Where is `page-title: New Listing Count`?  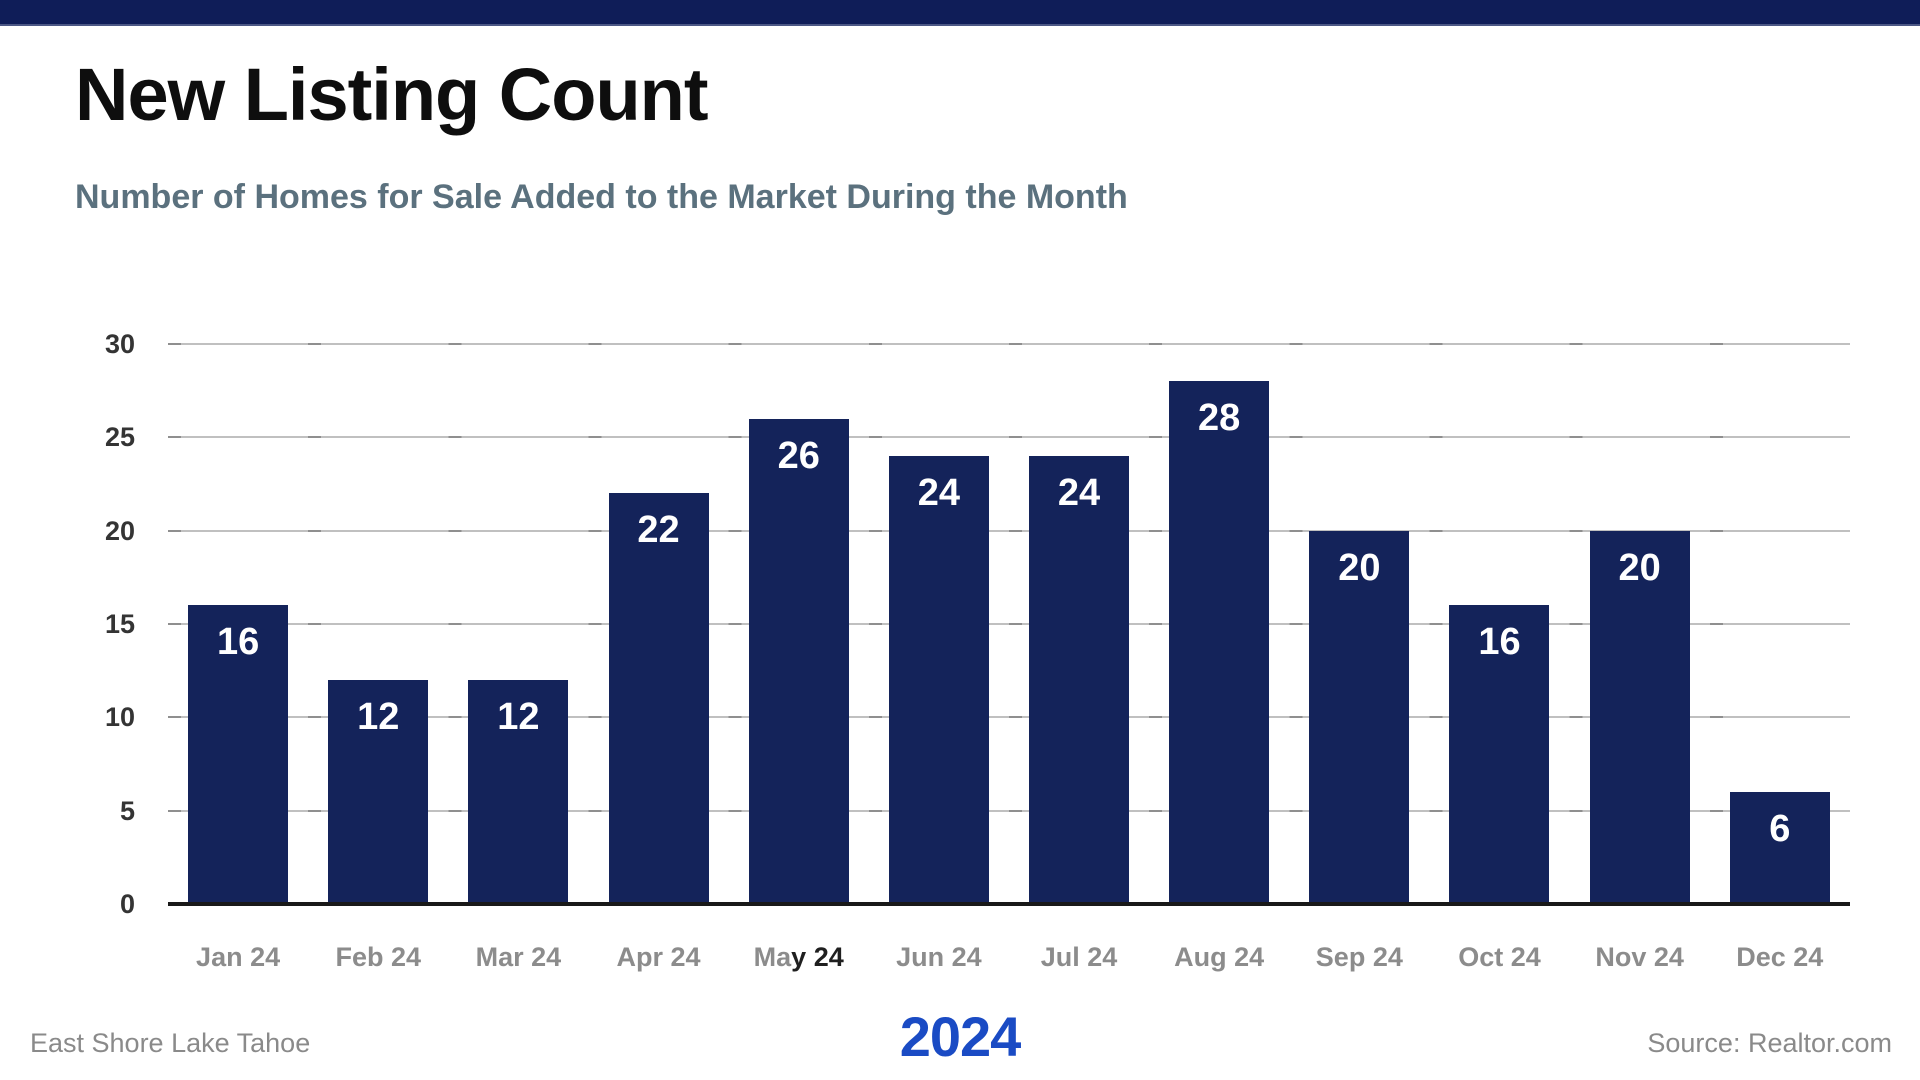
page-title: New Listing Count is located at coordinates (391, 94).